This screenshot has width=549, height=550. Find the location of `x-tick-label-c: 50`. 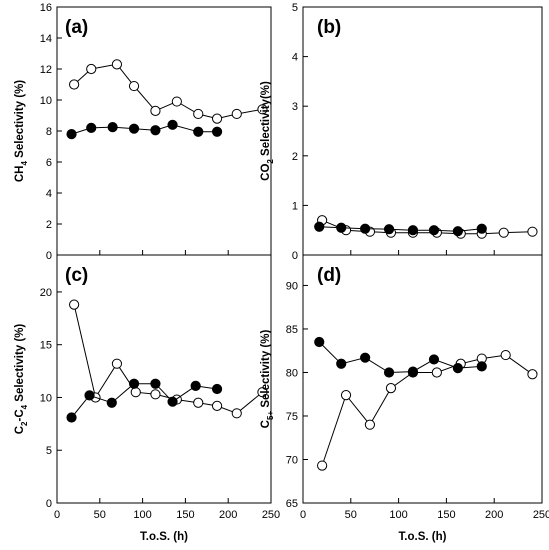

x-tick-label-c: 50 is located at coordinates (100, 515).